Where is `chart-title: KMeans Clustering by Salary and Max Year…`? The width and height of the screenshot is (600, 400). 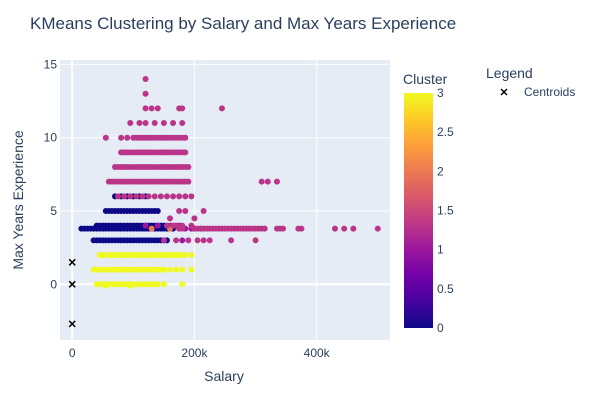
chart-title: KMeans Clustering by Salary and Max Year… is located at coordinates (243, 23).